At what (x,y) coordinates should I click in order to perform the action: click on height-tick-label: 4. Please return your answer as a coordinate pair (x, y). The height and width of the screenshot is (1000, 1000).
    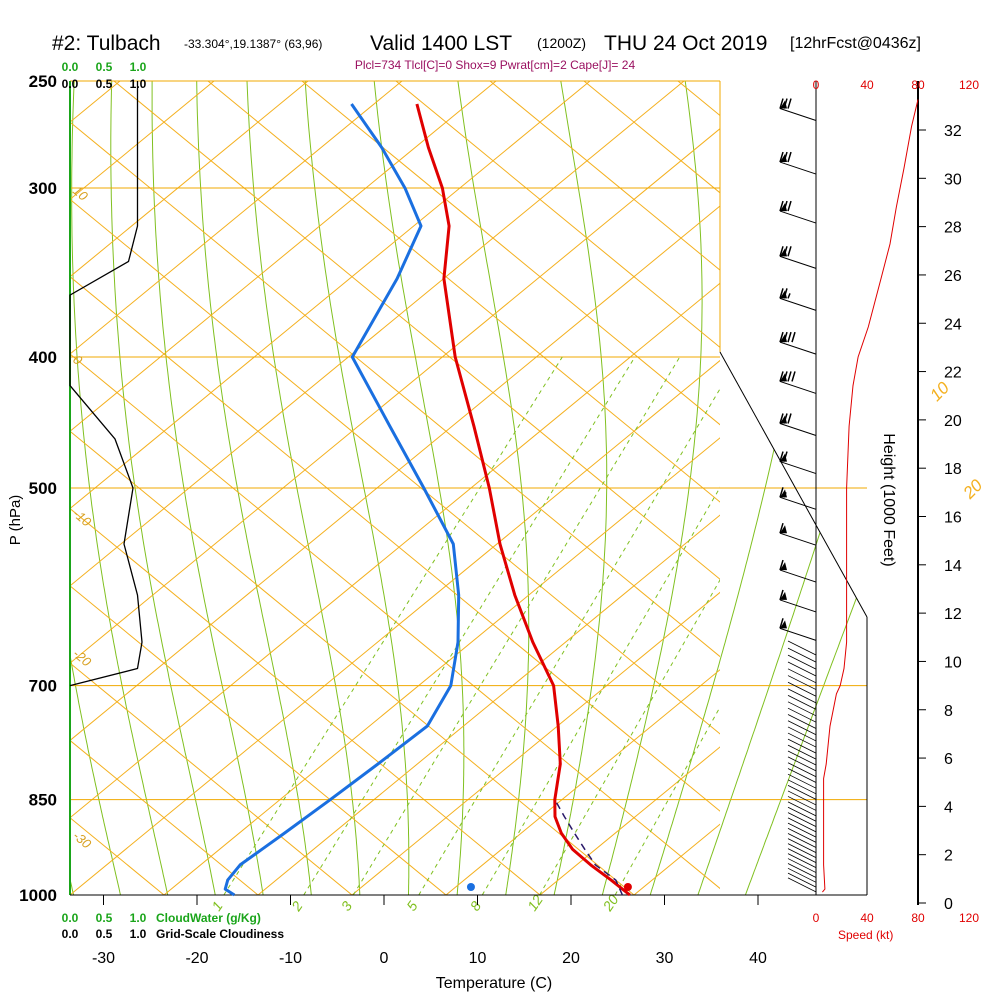
    Looking at the image, I should click on (948, 807).